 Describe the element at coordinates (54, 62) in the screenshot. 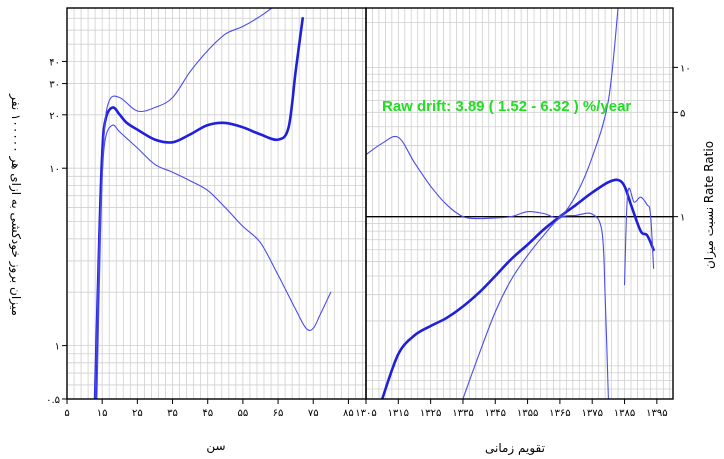

I see `y-tick-label: ۴۰` at that location.